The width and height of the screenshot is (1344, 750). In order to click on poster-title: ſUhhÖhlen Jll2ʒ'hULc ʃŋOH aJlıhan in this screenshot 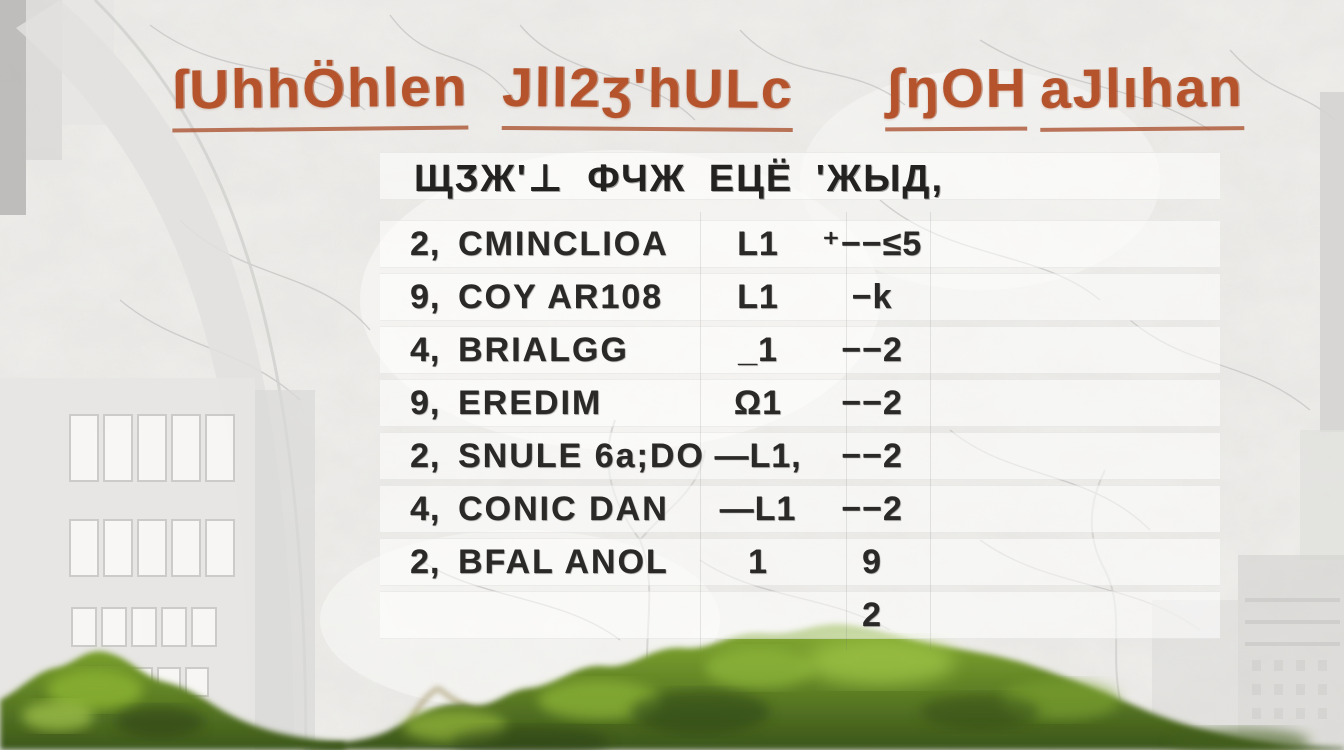, I will do `click(707, 93)`.